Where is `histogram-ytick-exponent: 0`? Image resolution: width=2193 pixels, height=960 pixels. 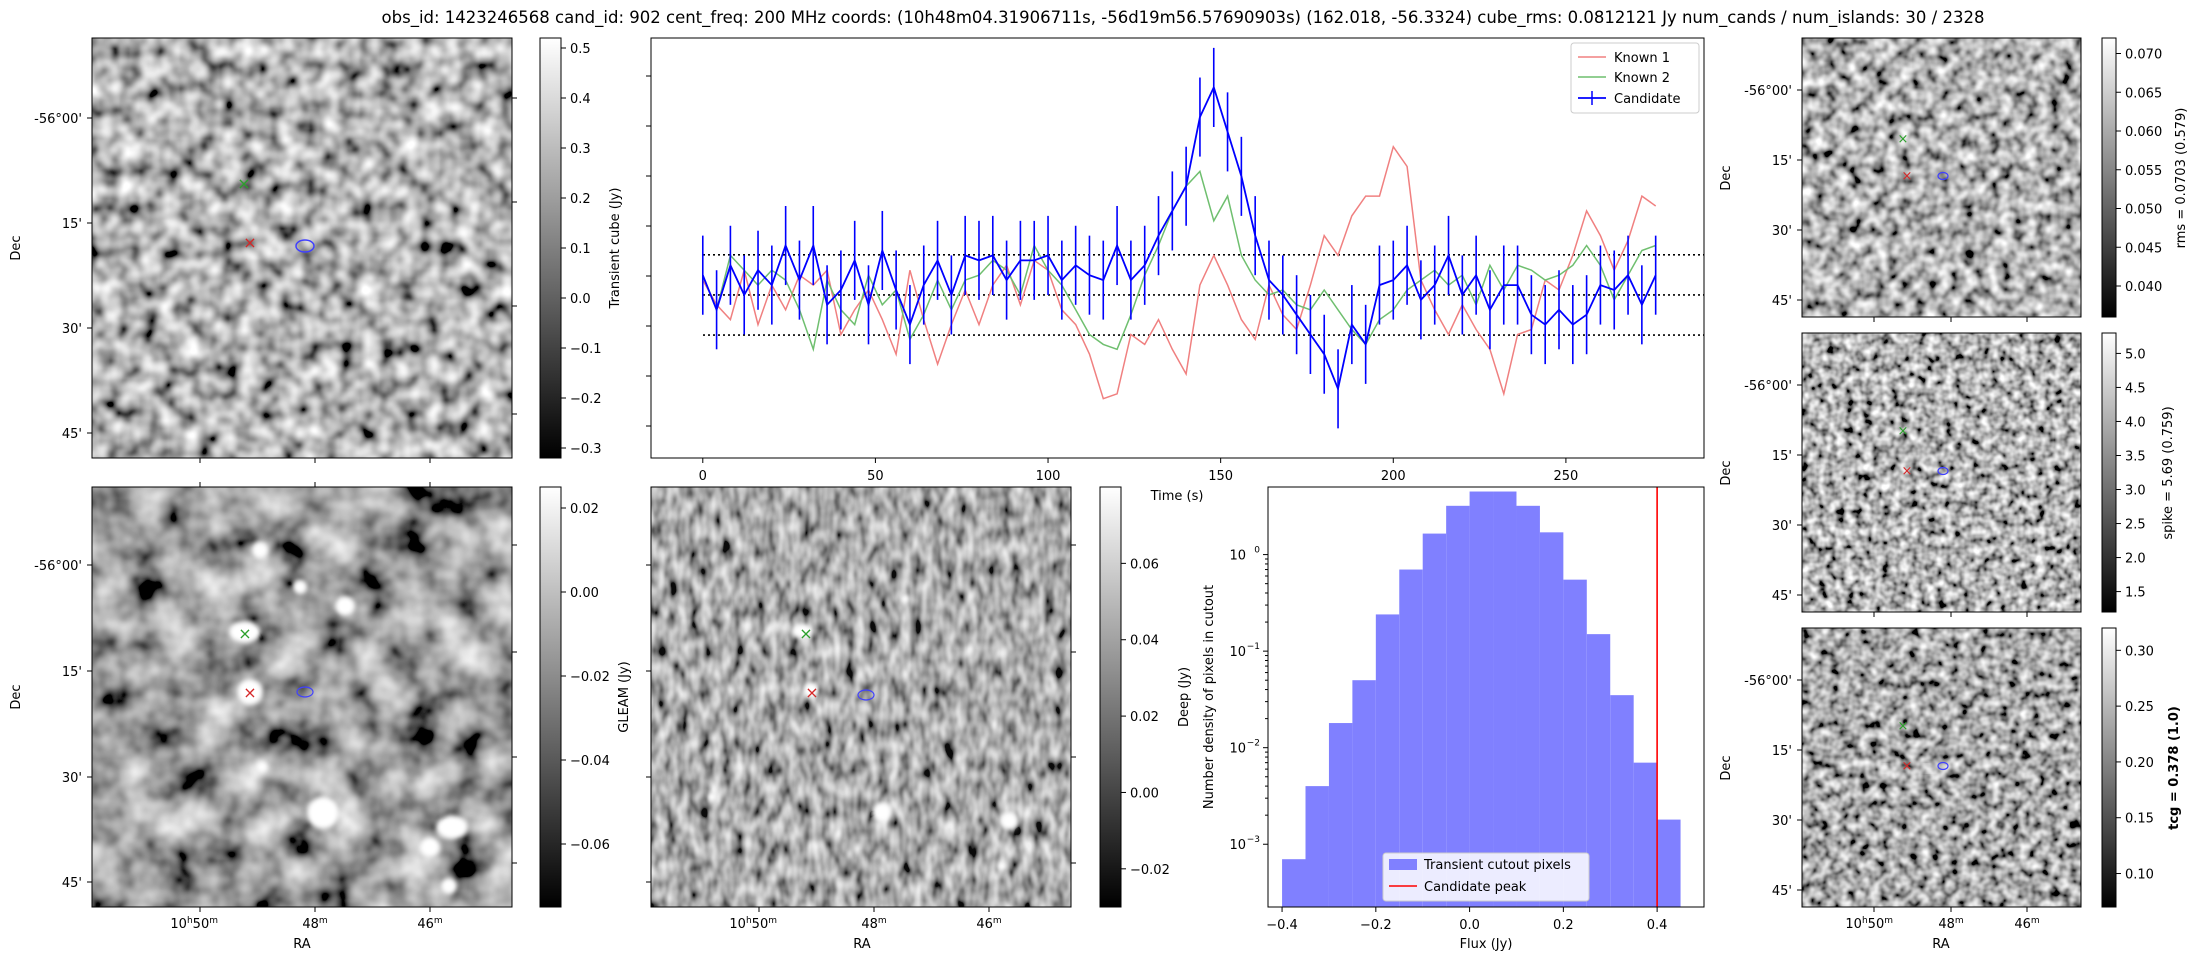 histogram-ytick-exponent: 0 is located at coordinates (1257, 551).